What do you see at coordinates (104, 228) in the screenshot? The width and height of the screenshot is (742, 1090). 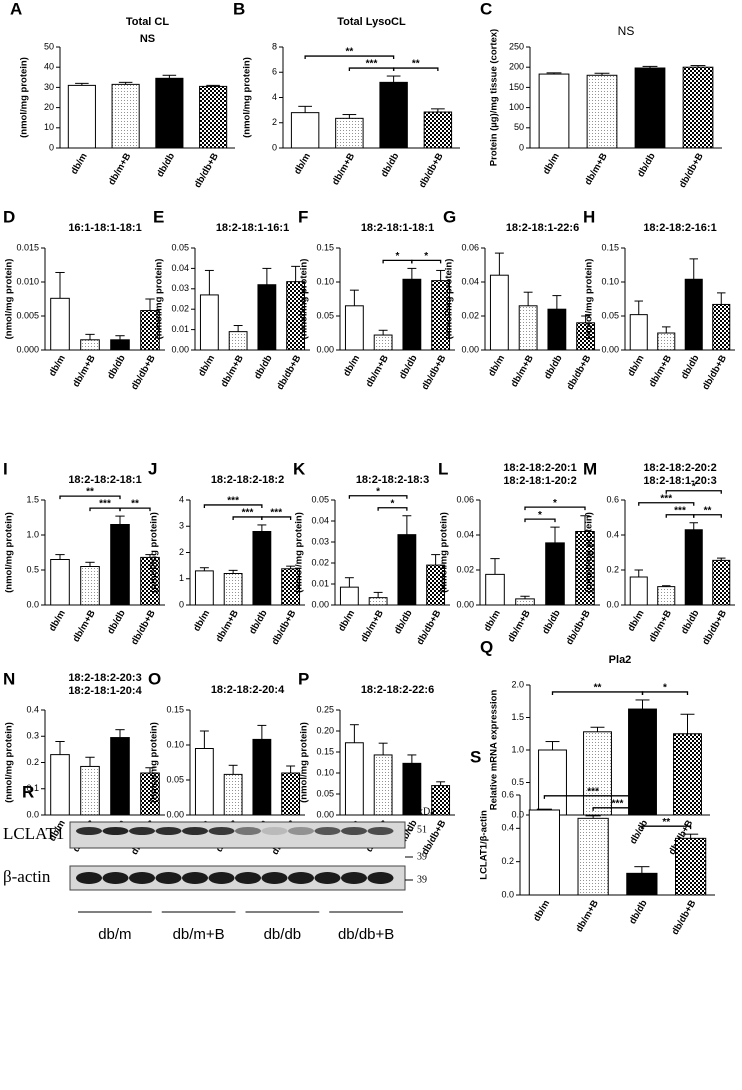 I see `chart-title: 16:1-18:1-18:1` at bounding box center [104, 228].